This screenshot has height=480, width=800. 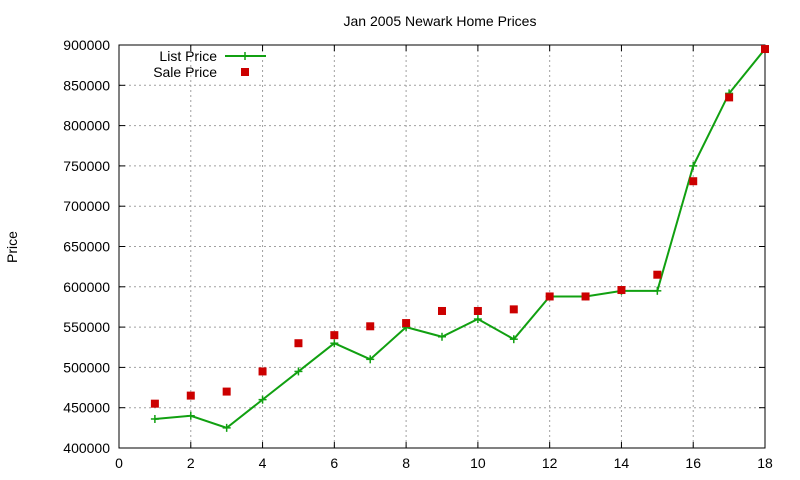 What do you see at coordinates (622, 463) in the screenshot?
I see `x-tick-label: 14` at bounding box center [622, 463].